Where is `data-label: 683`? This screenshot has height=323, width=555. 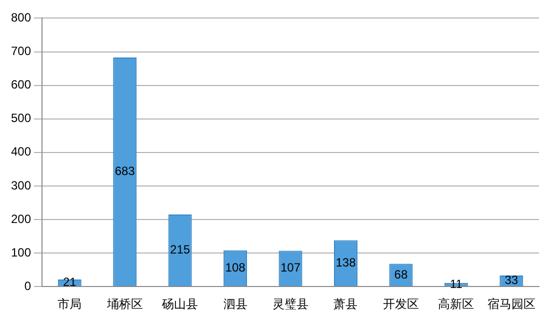 data-label: 683 is located at coordinates (125, 171).